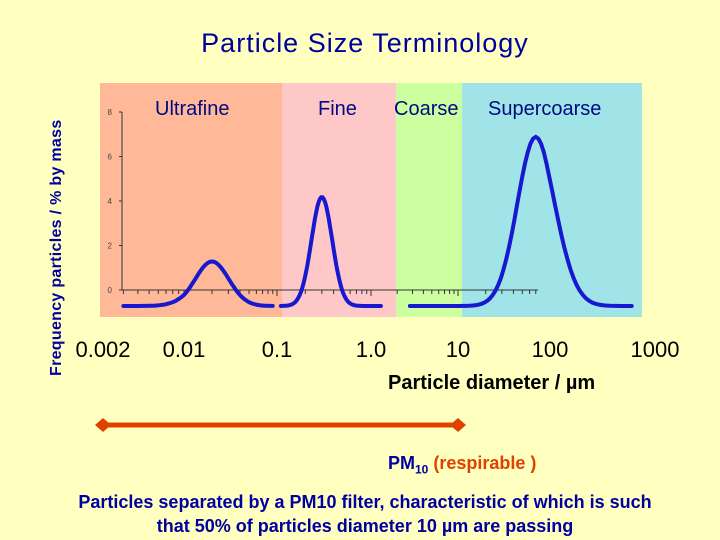  I want to click on y-tick-label: 6, so click(110, 157).